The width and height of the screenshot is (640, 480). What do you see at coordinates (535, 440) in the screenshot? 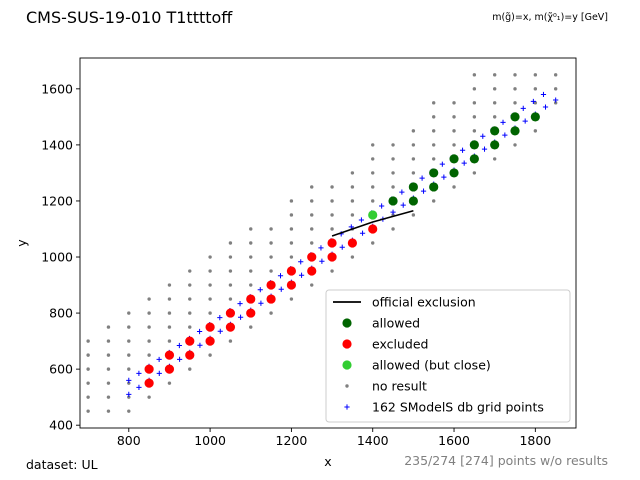
I see `x-tick-label: 1800` at bounding box center [535, 440].